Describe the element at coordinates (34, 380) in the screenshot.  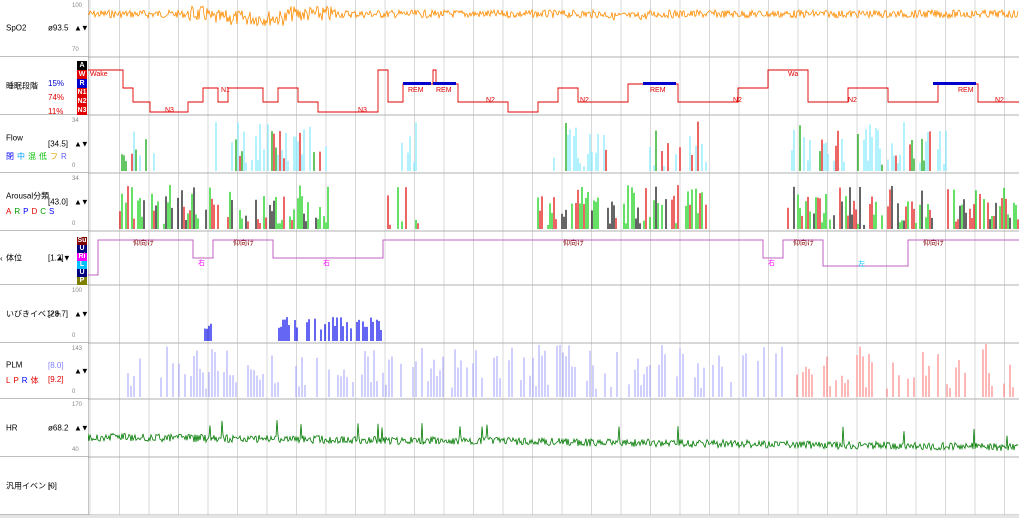
I see `plm-legend-item: 体` at that location.